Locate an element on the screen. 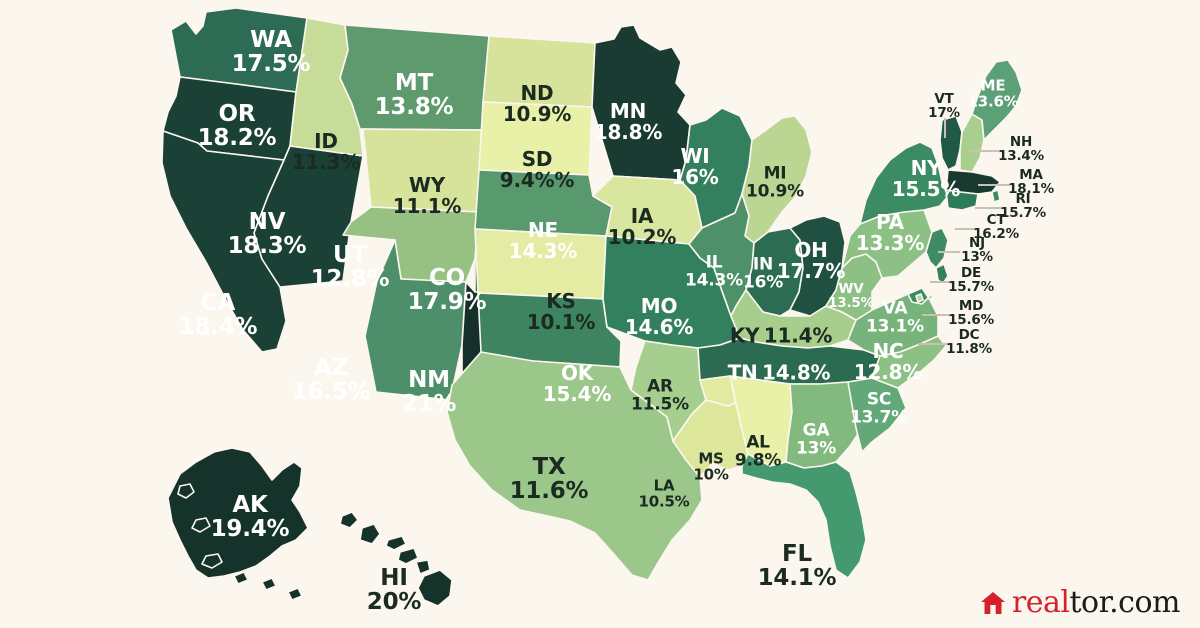 The width and height of the screenshot is (1200, 628). state-dc is located at coordinates (919, 298).